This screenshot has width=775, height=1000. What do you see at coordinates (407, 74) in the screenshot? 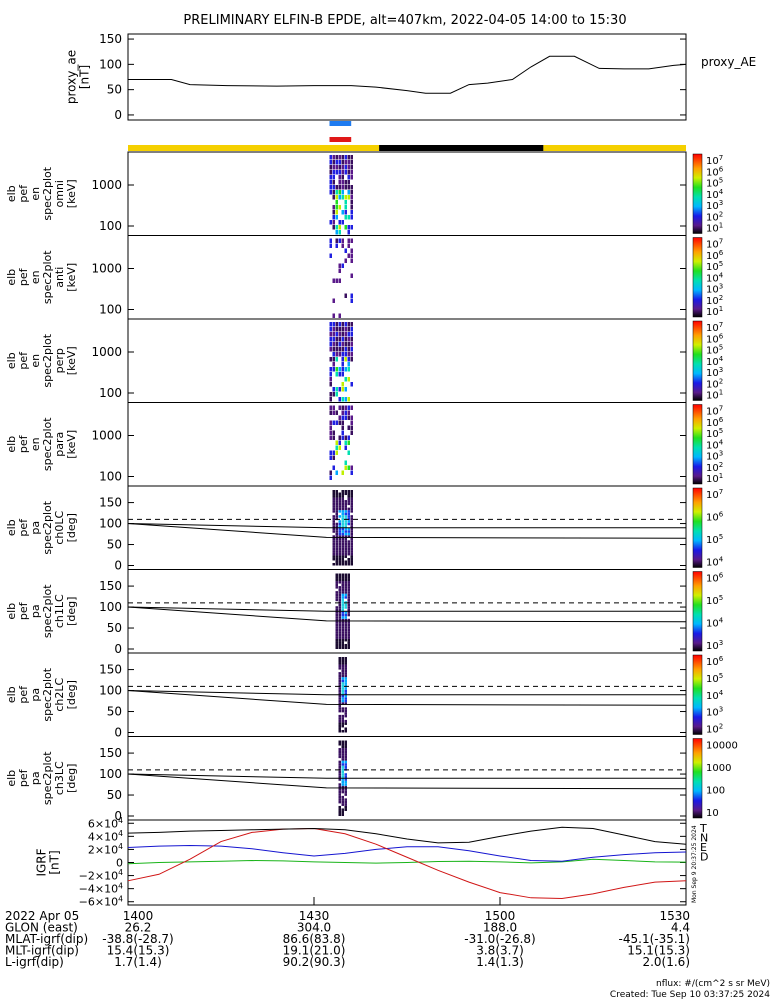
I see `proxy-ae-line` at bounding box center [407, 74].